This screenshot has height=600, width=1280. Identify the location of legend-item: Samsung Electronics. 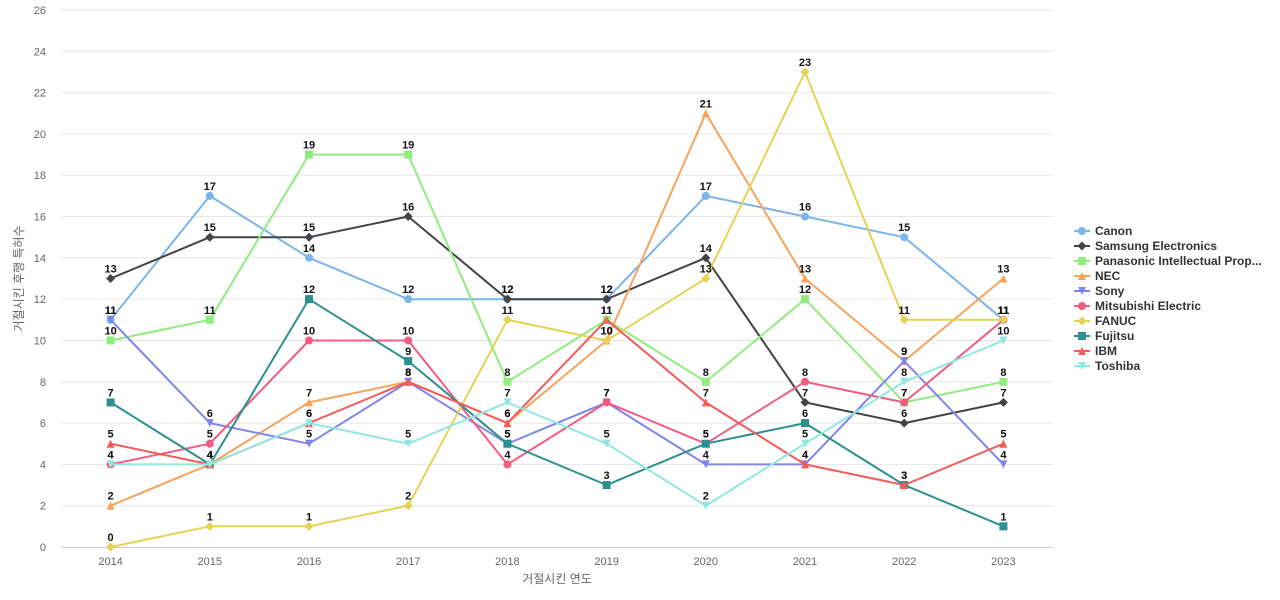
(1145, 246).